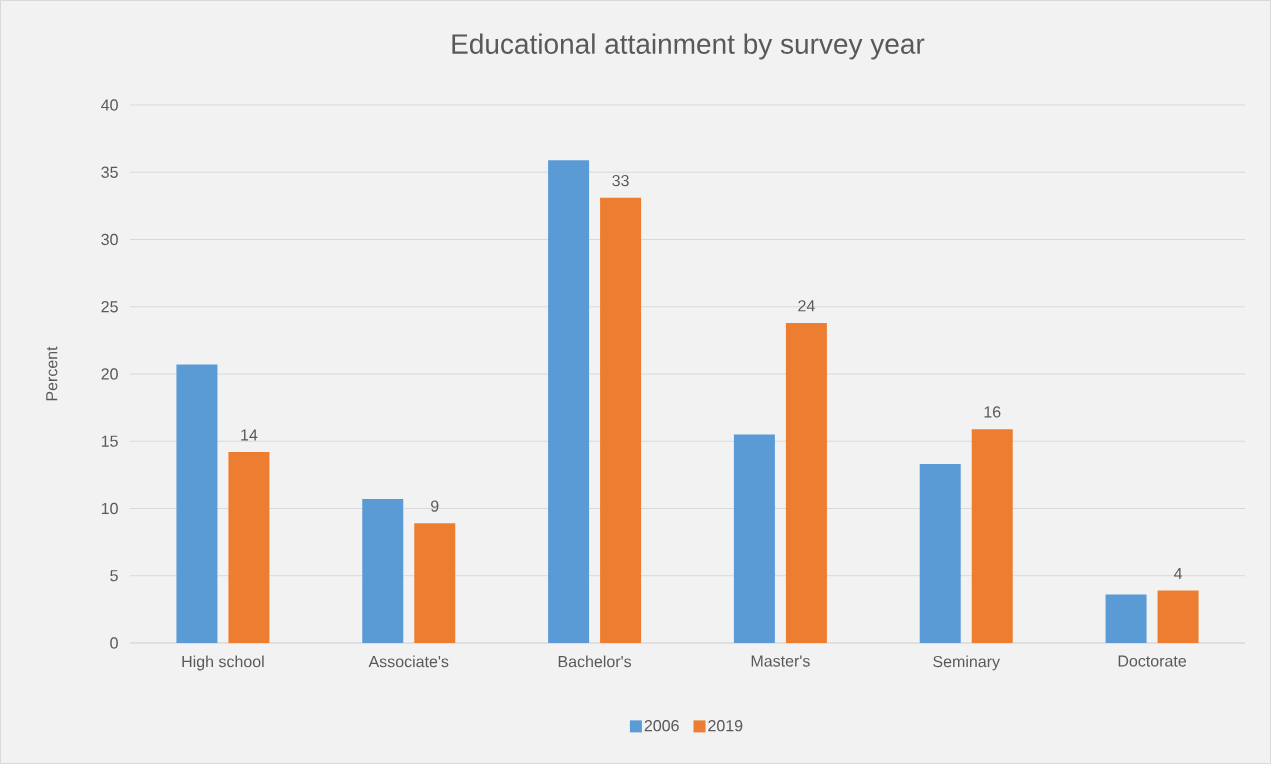  I want to click on y-tick-label: 20, so click(109, 374).